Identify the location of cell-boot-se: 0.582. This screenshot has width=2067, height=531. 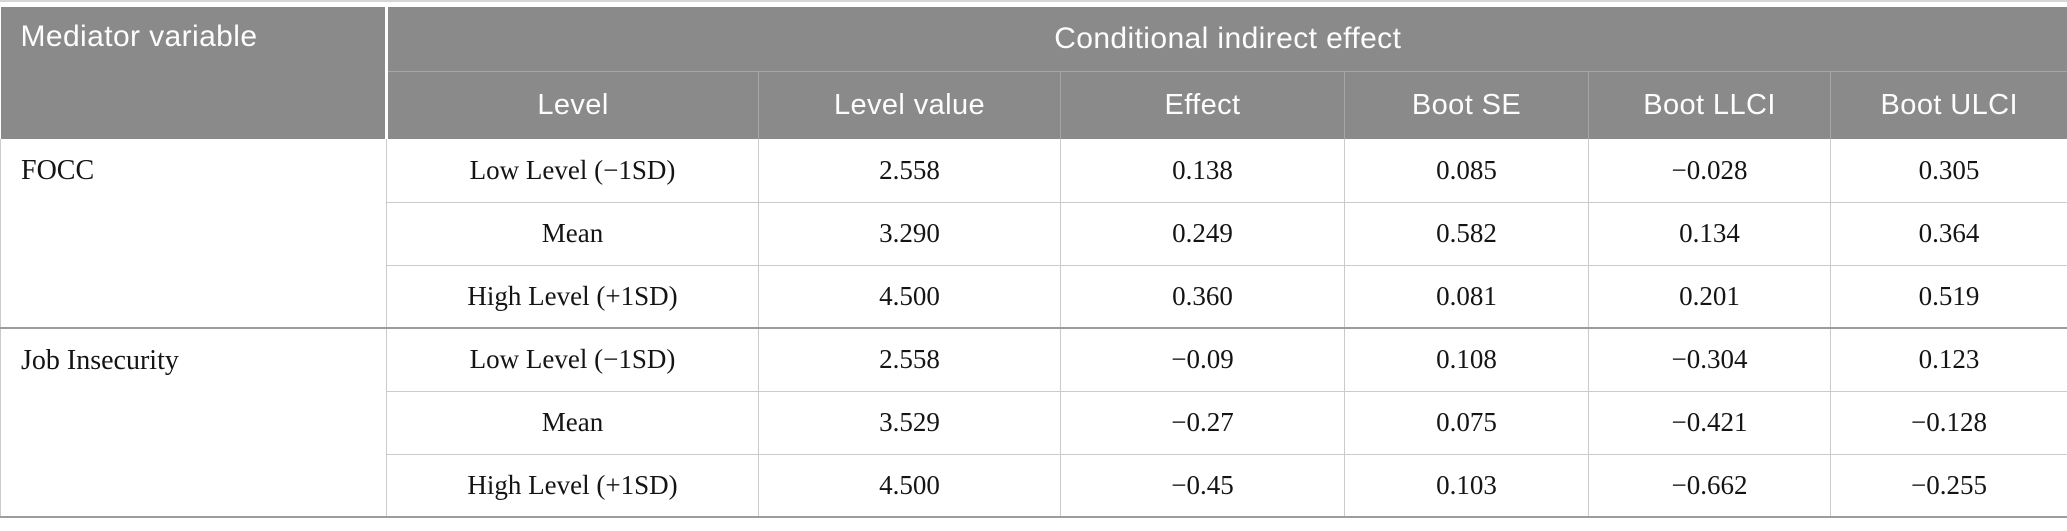
(1466, 234).